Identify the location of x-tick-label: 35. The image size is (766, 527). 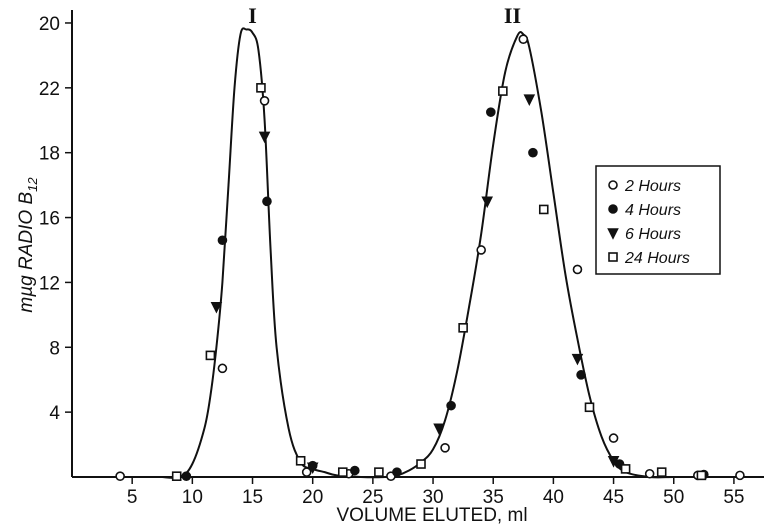
(493, 497).